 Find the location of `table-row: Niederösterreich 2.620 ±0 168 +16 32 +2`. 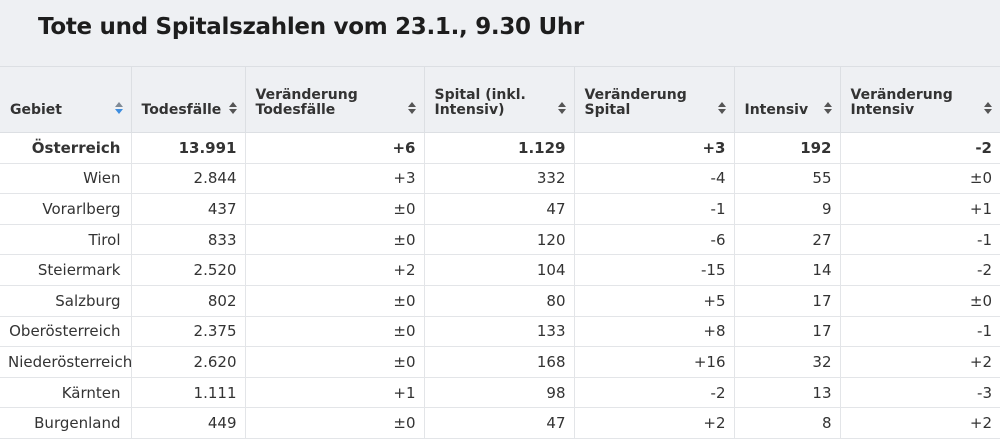

table-row: Niederösterreich 2.620 ±0 168 +16 32 +2 is located at coordinates (500, 362).